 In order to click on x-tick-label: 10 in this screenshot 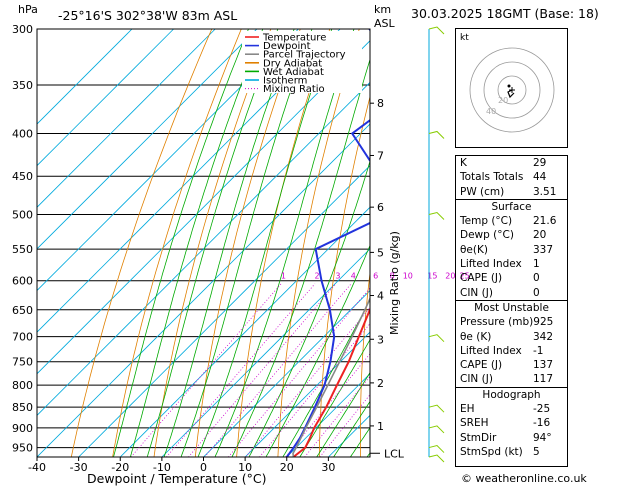, I will do `click(245, 467)`.